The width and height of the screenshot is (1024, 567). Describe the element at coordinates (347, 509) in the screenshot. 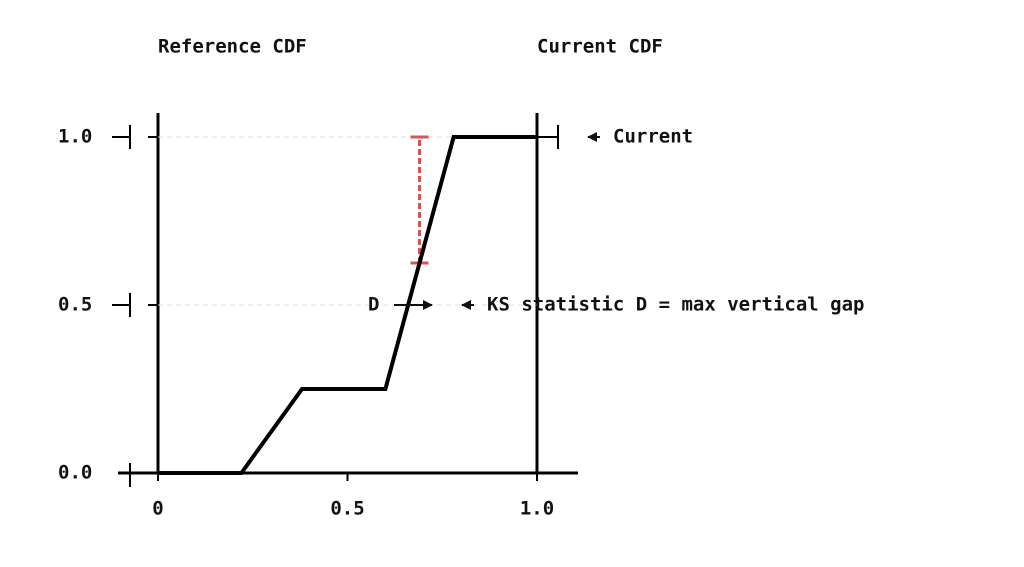

I see `x-tick-label: 0.5` at that location.